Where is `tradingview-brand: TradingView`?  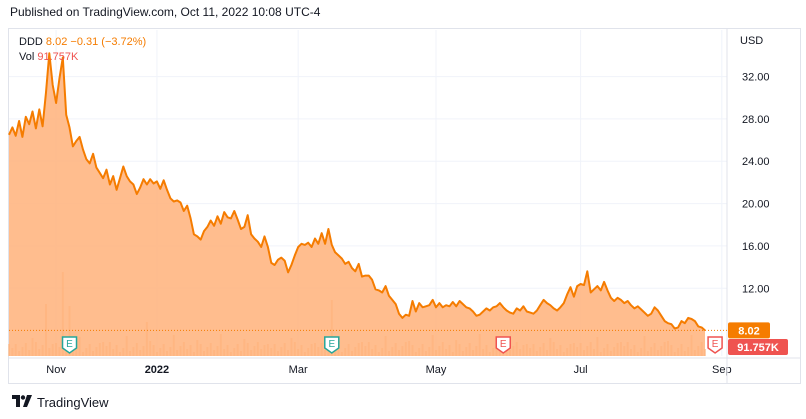 tradingview-brand: TradingView is located at coordinates (60, 402).